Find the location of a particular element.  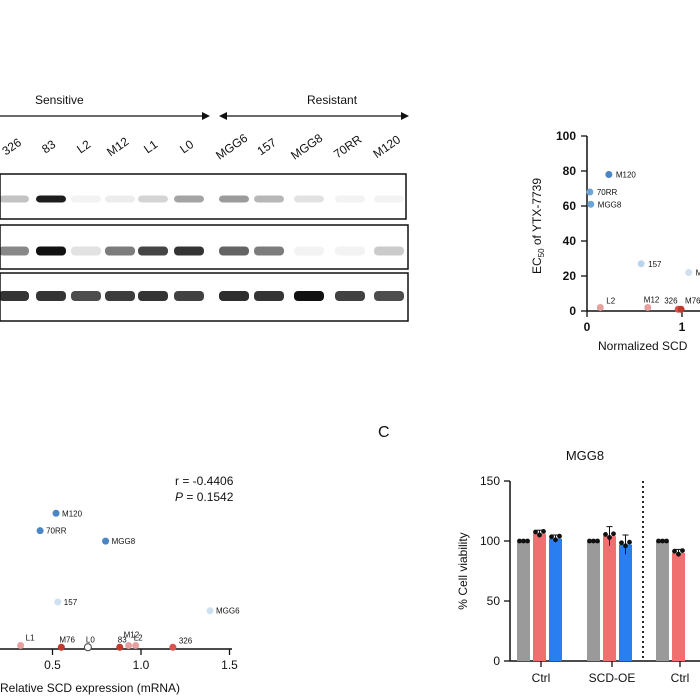

scatter2-x-tick-label-1.0: 1.0 is located at coordinates (141, 665).